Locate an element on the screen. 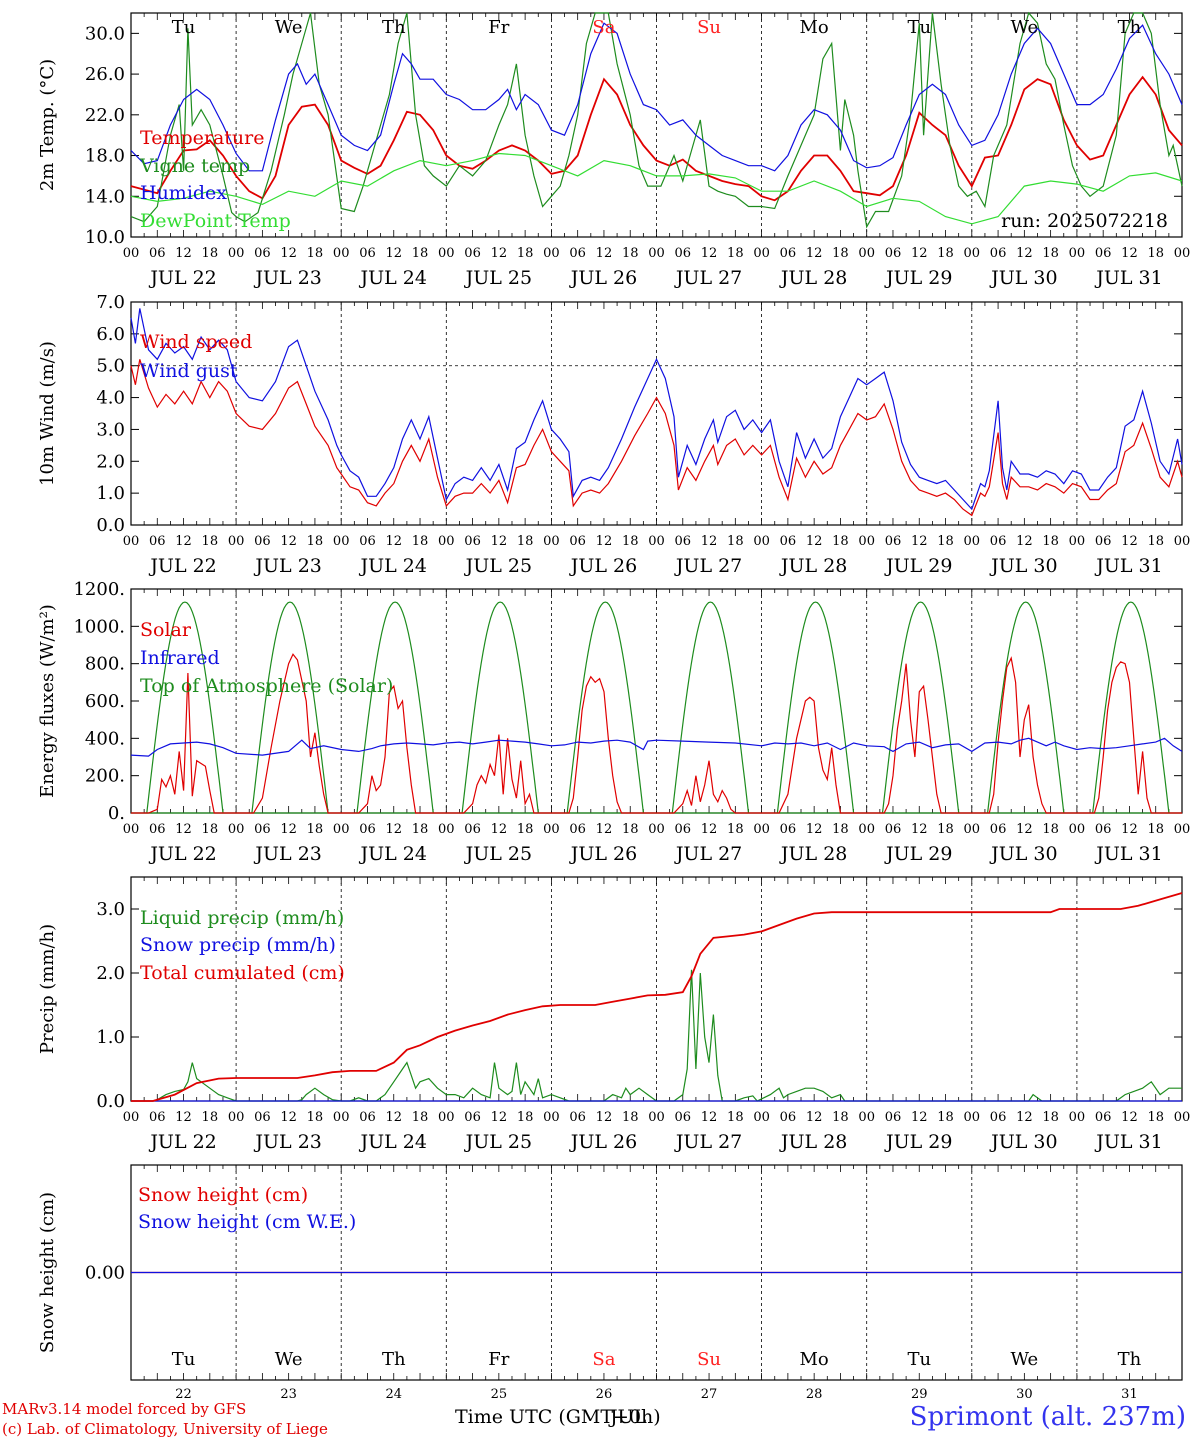  date-label: JUL 29 is located at coordinates (918, 1142).